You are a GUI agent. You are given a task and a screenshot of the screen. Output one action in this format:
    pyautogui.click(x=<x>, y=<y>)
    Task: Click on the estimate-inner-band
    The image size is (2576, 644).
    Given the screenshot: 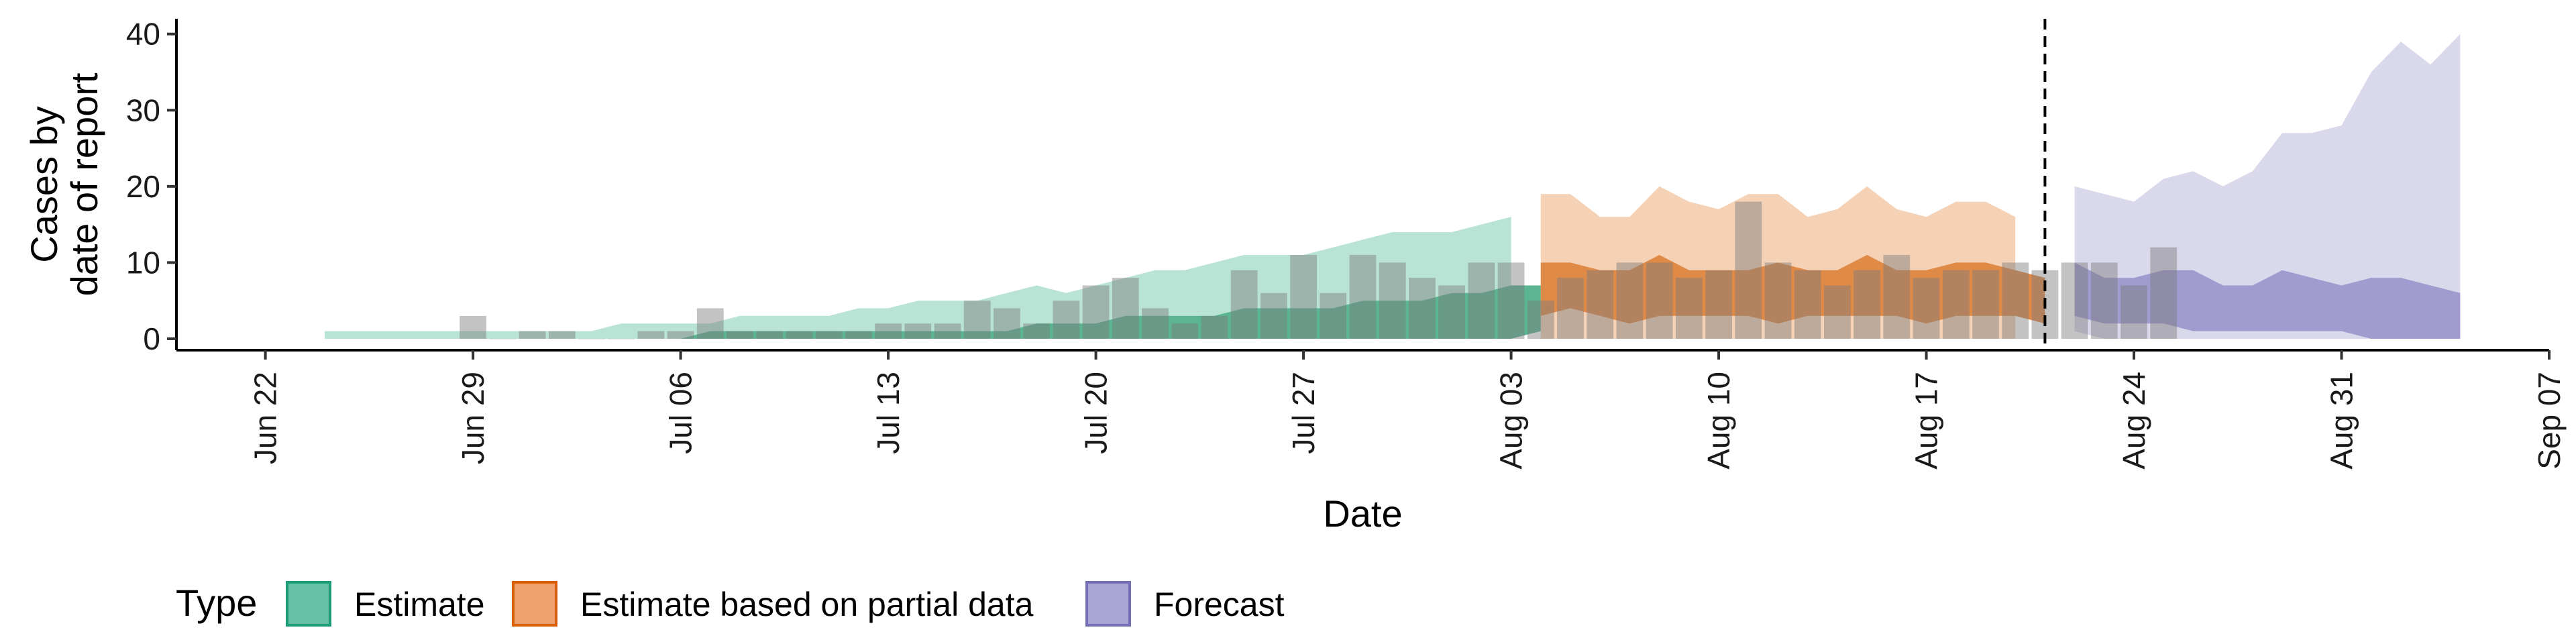 What is the action you would take?
    pyautogui.click(x=1066, y=300)
    